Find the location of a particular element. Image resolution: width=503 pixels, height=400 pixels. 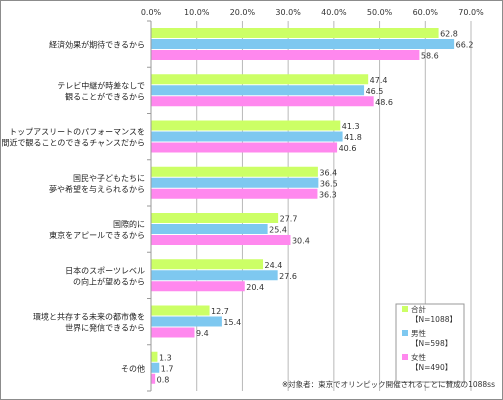

x-tick-label: 60.0% is located at coordinates (426, 12).